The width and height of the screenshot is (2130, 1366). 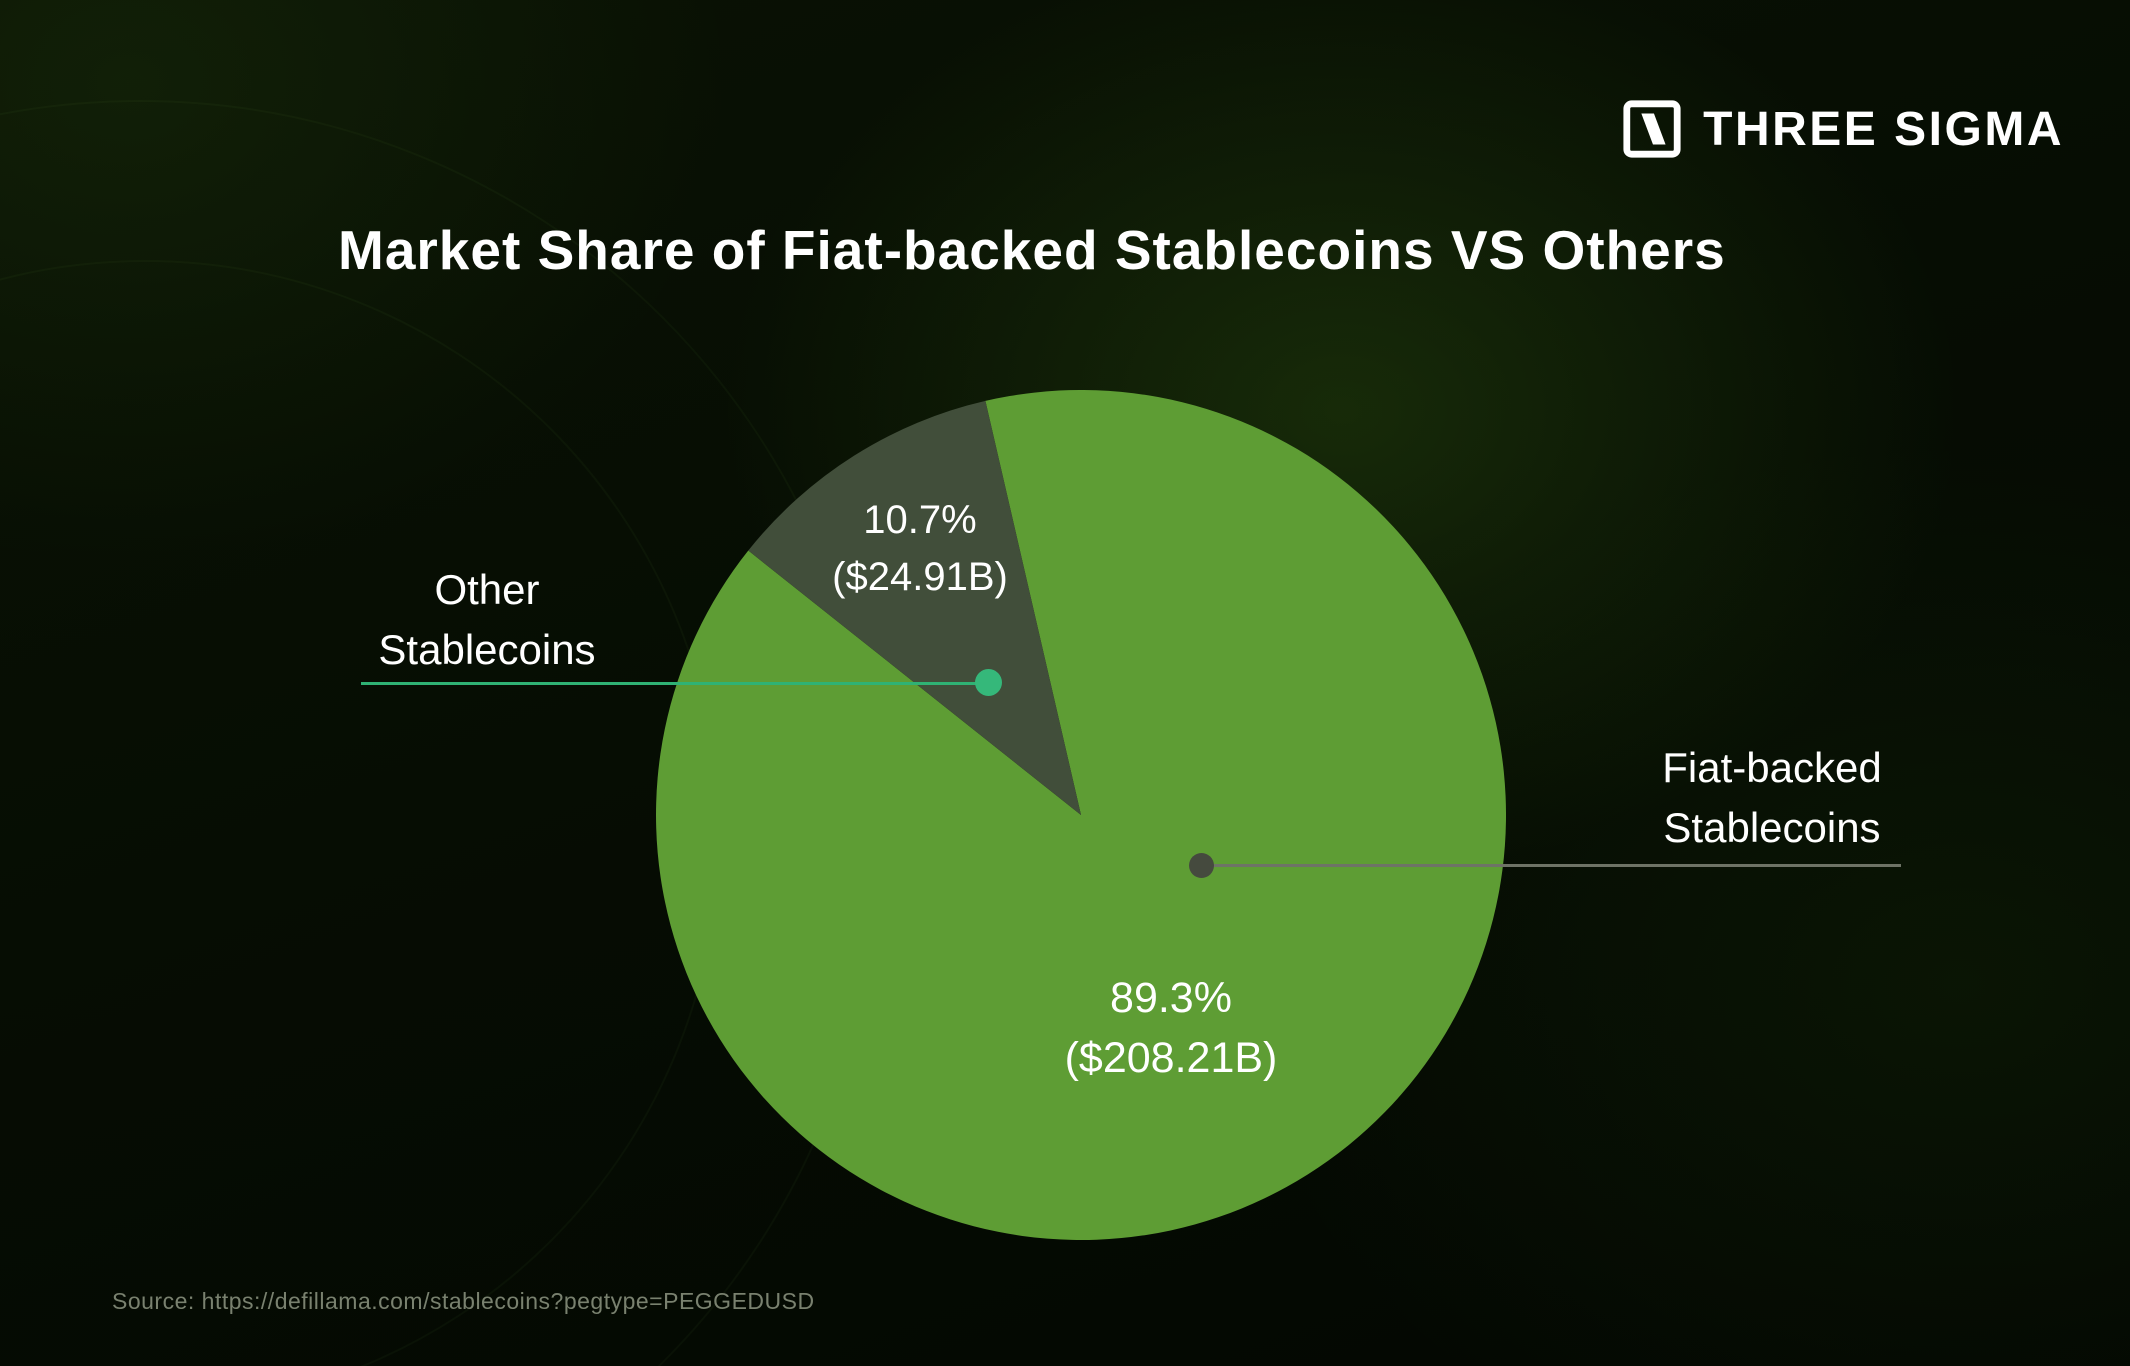 What do you see at coordinates (920, 577) in the screenshot?
I see `slice-amount-other: ($24.91B)` at bounding box center [920, 577].